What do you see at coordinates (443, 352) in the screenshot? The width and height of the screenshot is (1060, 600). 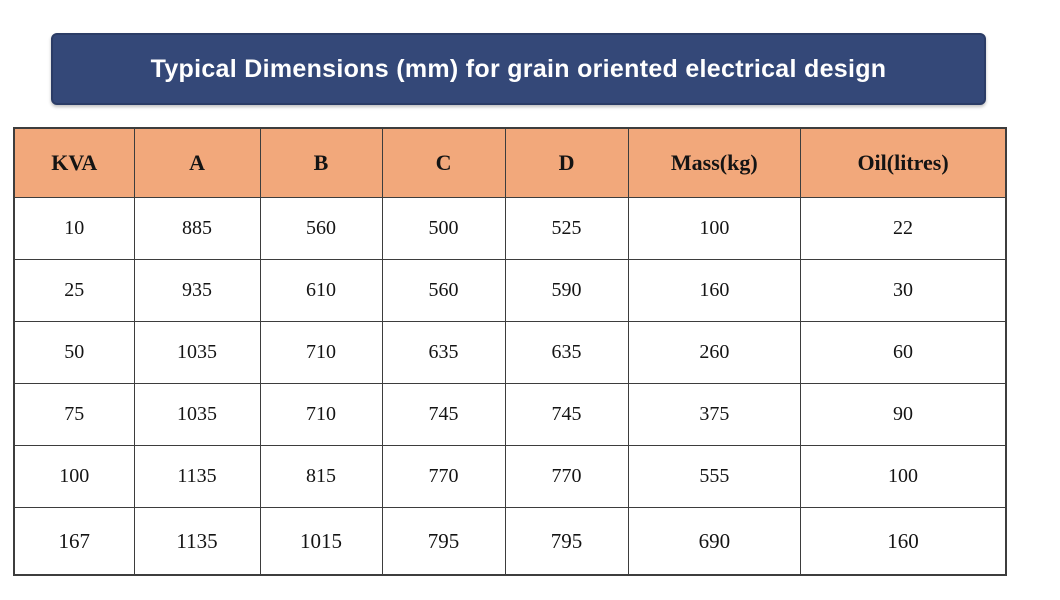 I see `cell-c: 635` at bounding box center [443, 352].